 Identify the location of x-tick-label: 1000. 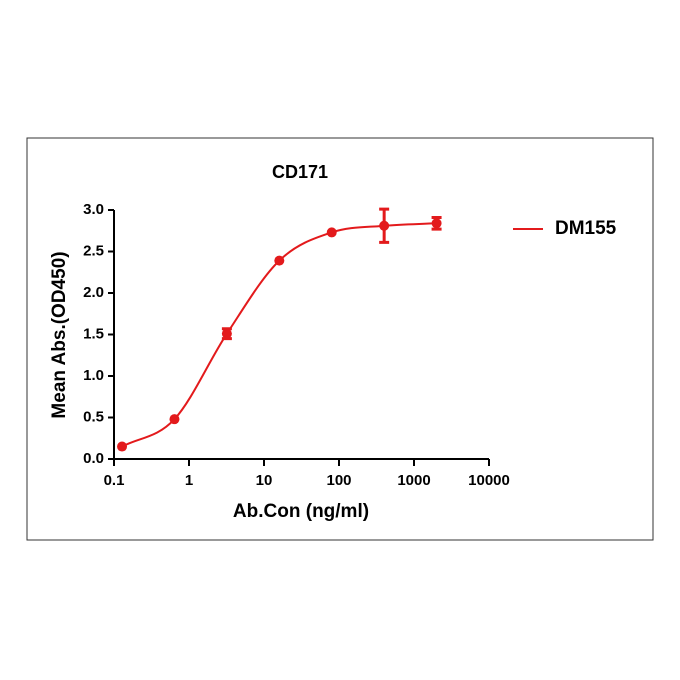
(413, 480).